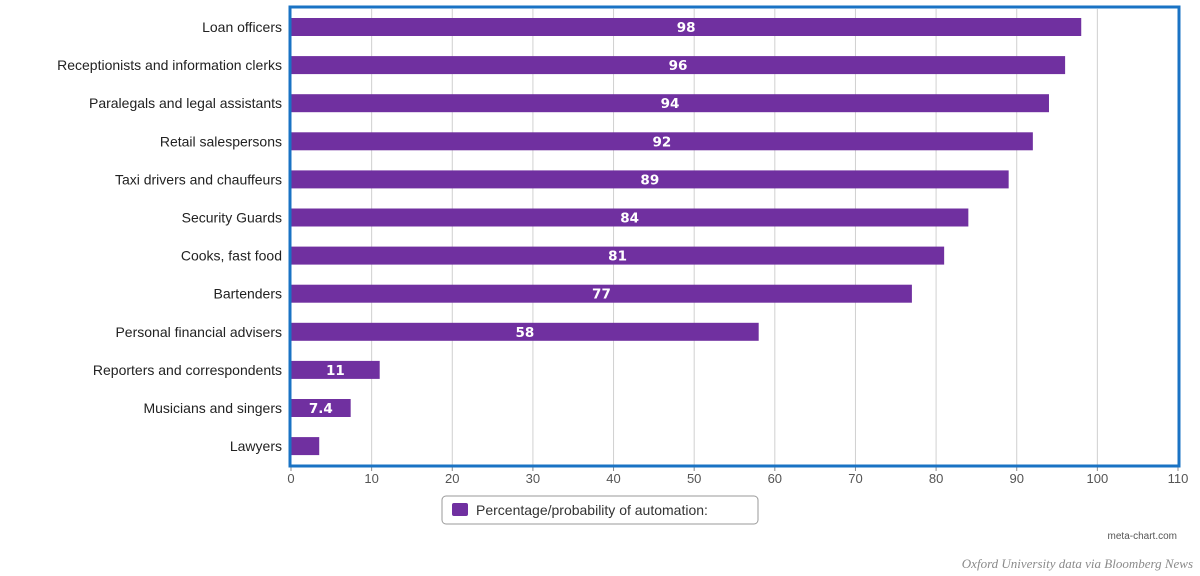 This screenshot has height=576, width=1200. Describe the element at coordinates (290, 478) in the screenshot. I see `tick-label: 0` at that location.